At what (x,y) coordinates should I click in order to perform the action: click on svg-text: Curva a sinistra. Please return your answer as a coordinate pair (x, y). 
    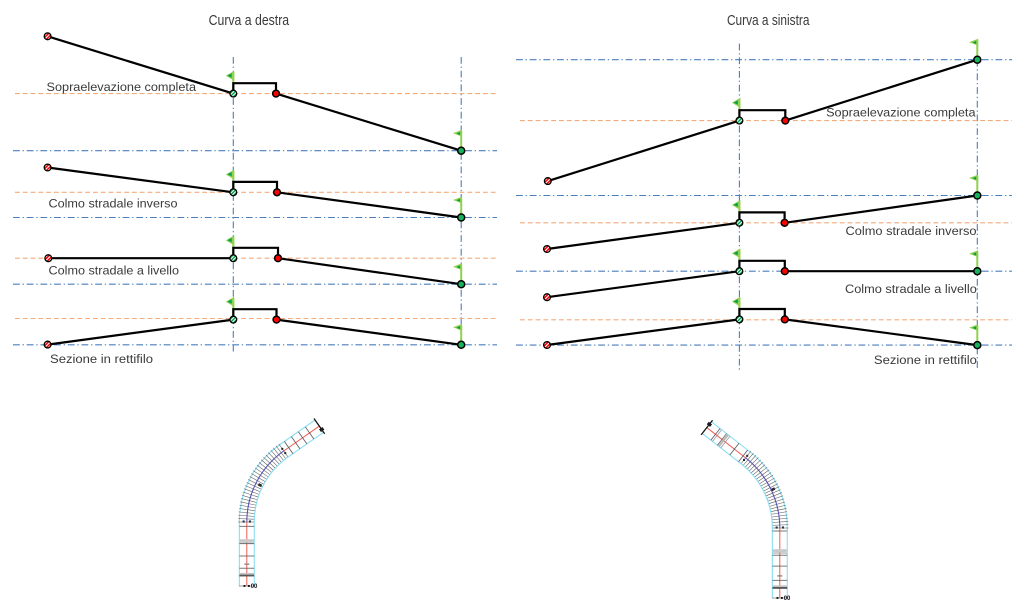
    Looking at the image, I should click on (768, 21).